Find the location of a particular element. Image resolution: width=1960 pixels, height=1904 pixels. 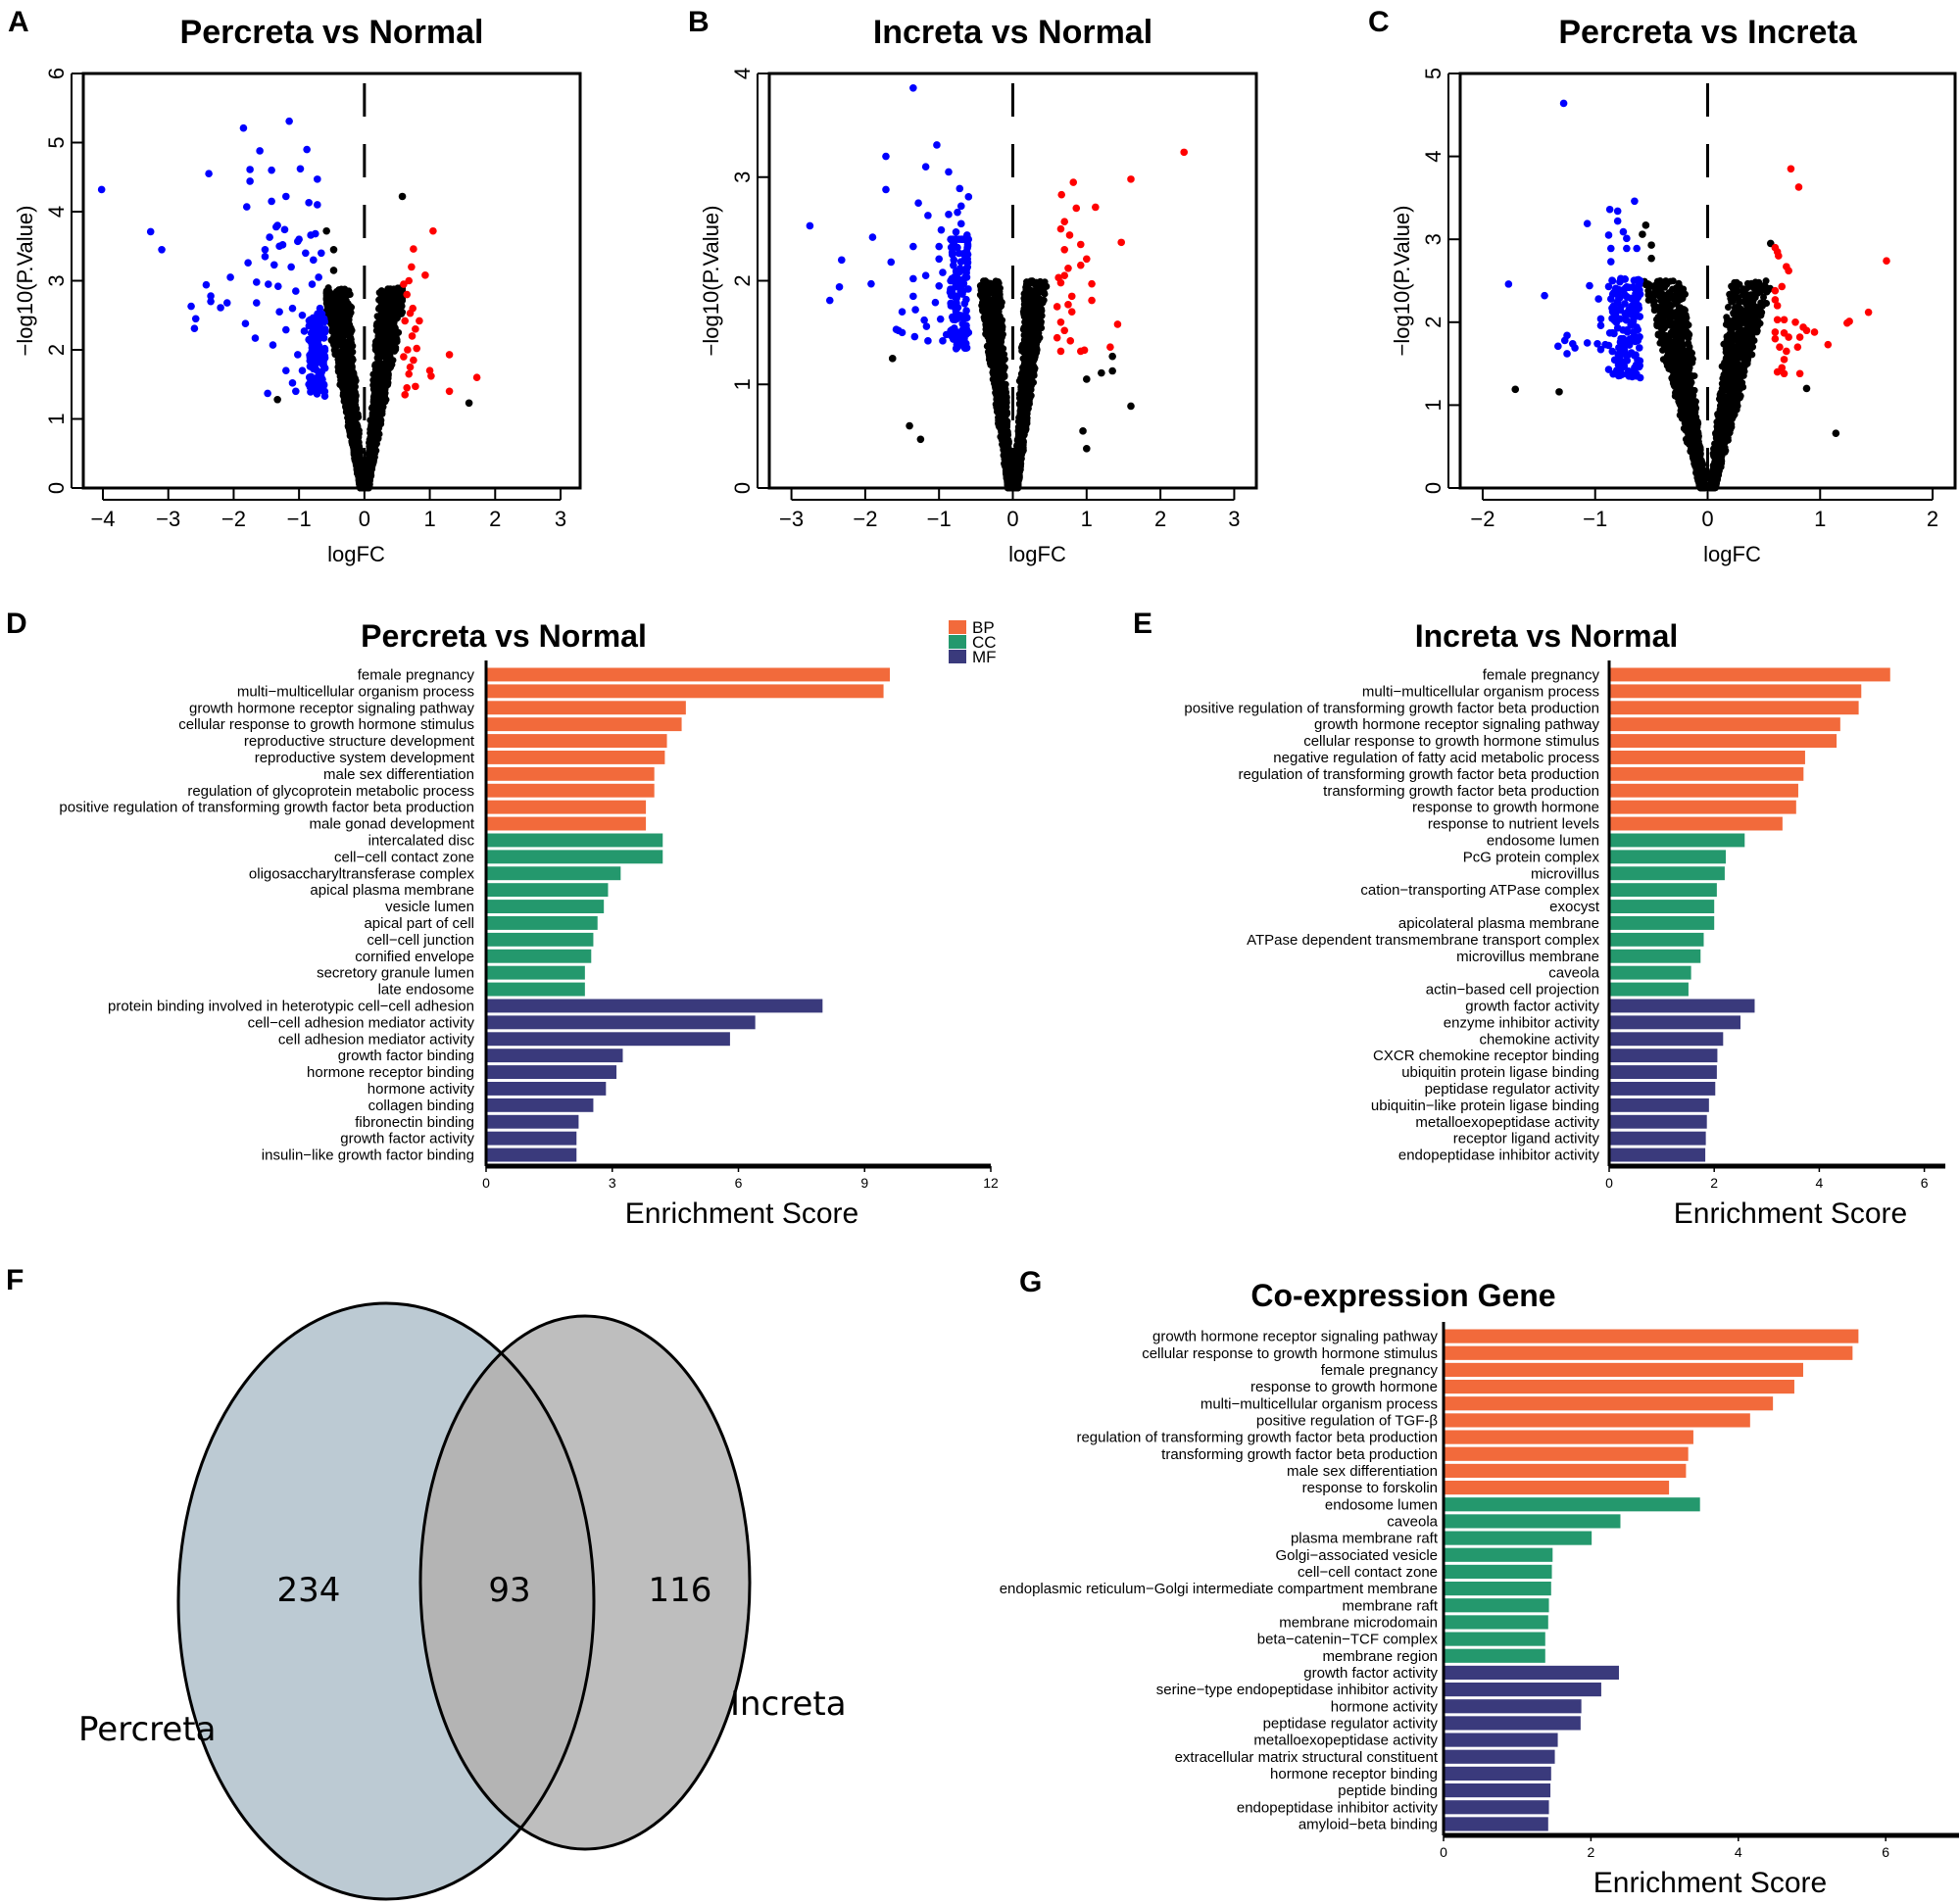

panel-letter-g: G is located at coordinates (1031, 1282).